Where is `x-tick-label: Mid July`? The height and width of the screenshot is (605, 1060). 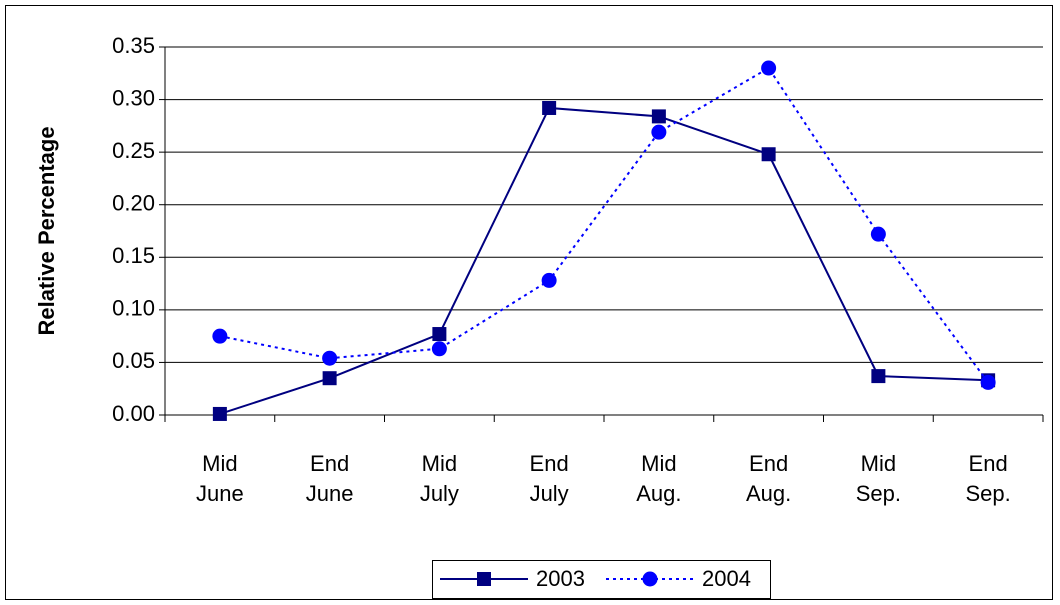
x-tick-label: Mid July is located at coordinates (439, 478).